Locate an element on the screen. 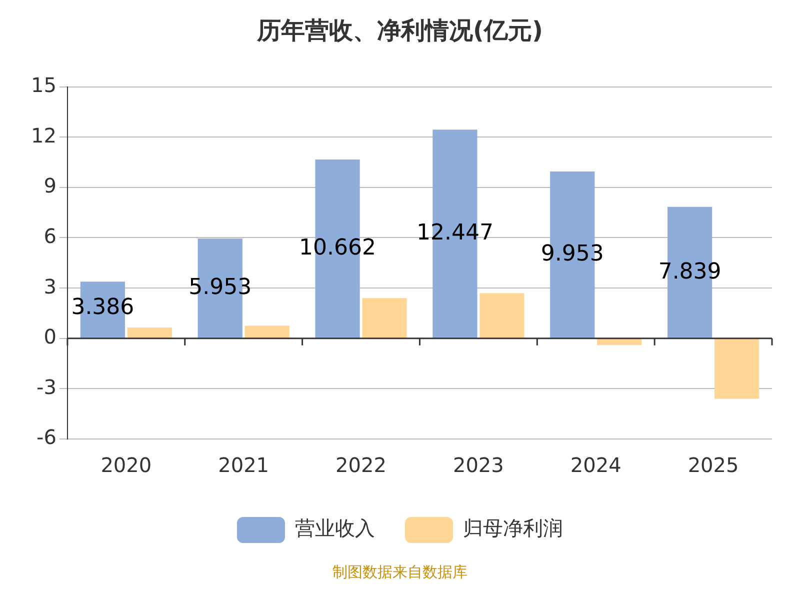 The height and width of the screenshot is (600, 800). x-tick-label: 2021 is located at coordinates (244, 465).